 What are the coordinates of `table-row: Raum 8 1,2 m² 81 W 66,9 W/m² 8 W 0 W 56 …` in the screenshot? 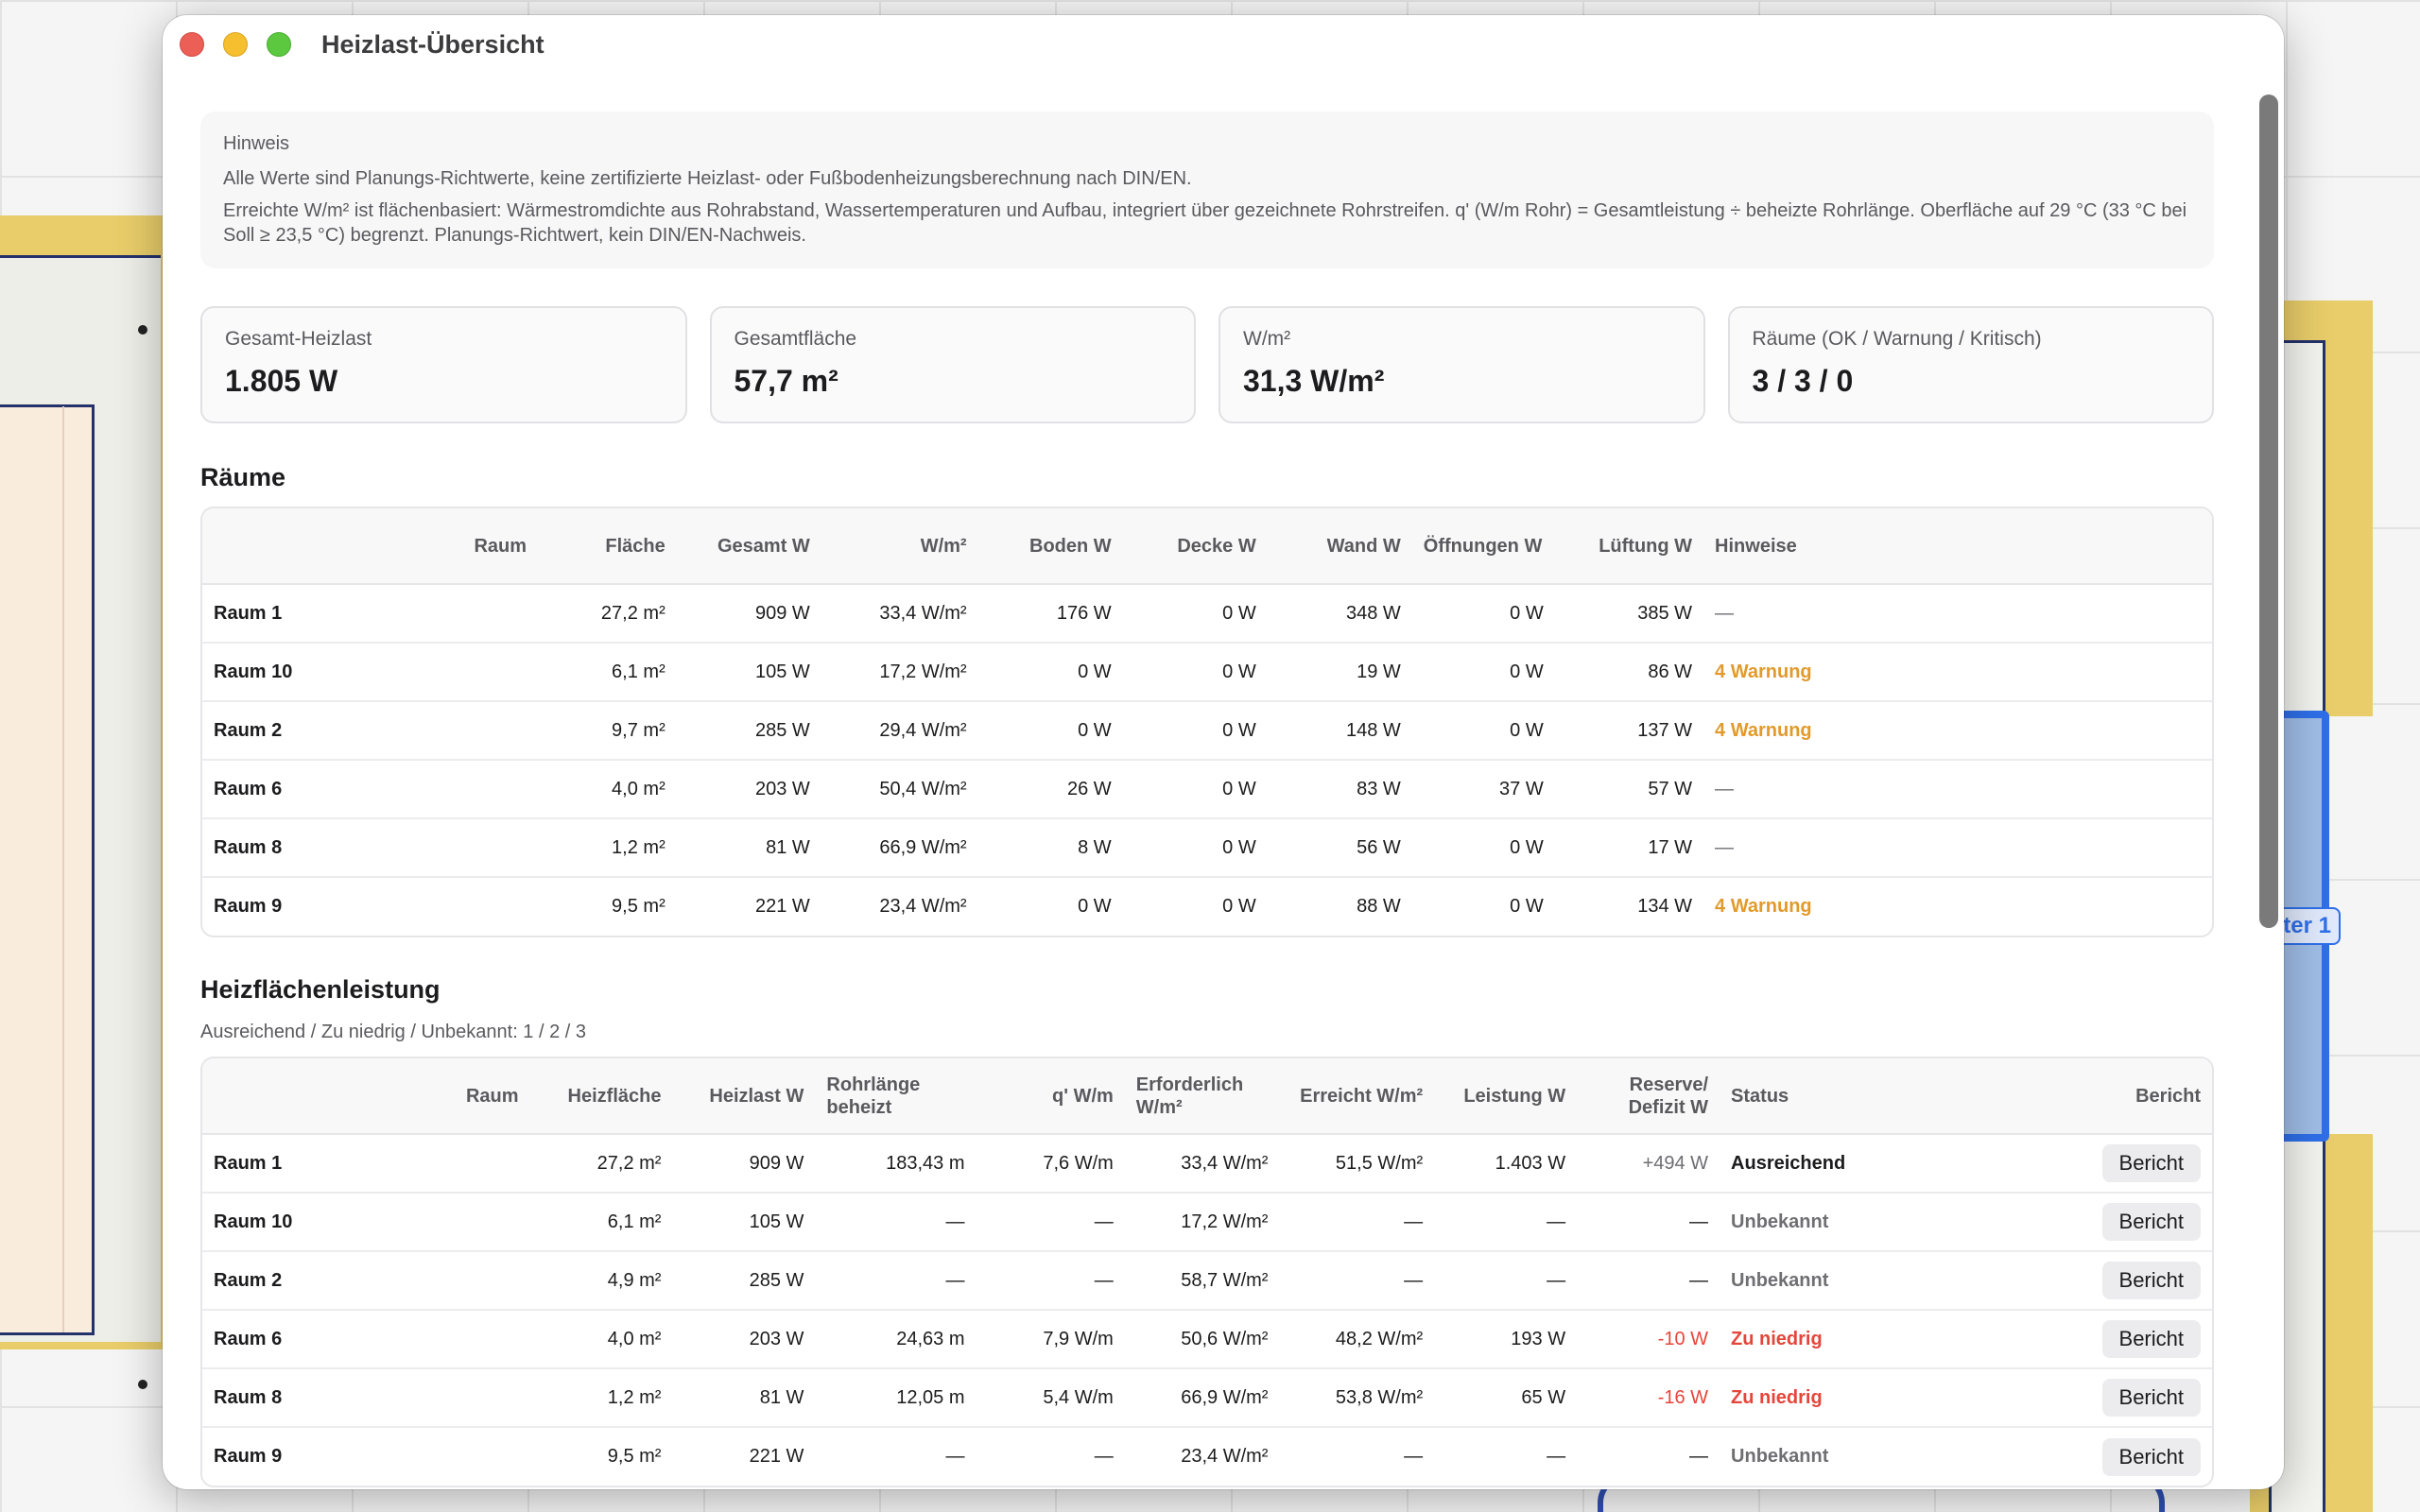 It's located at (1207, 847).